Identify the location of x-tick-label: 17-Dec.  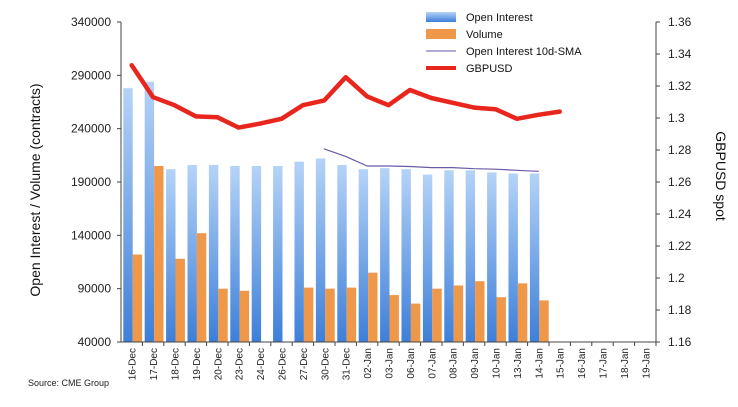
(154, 364).